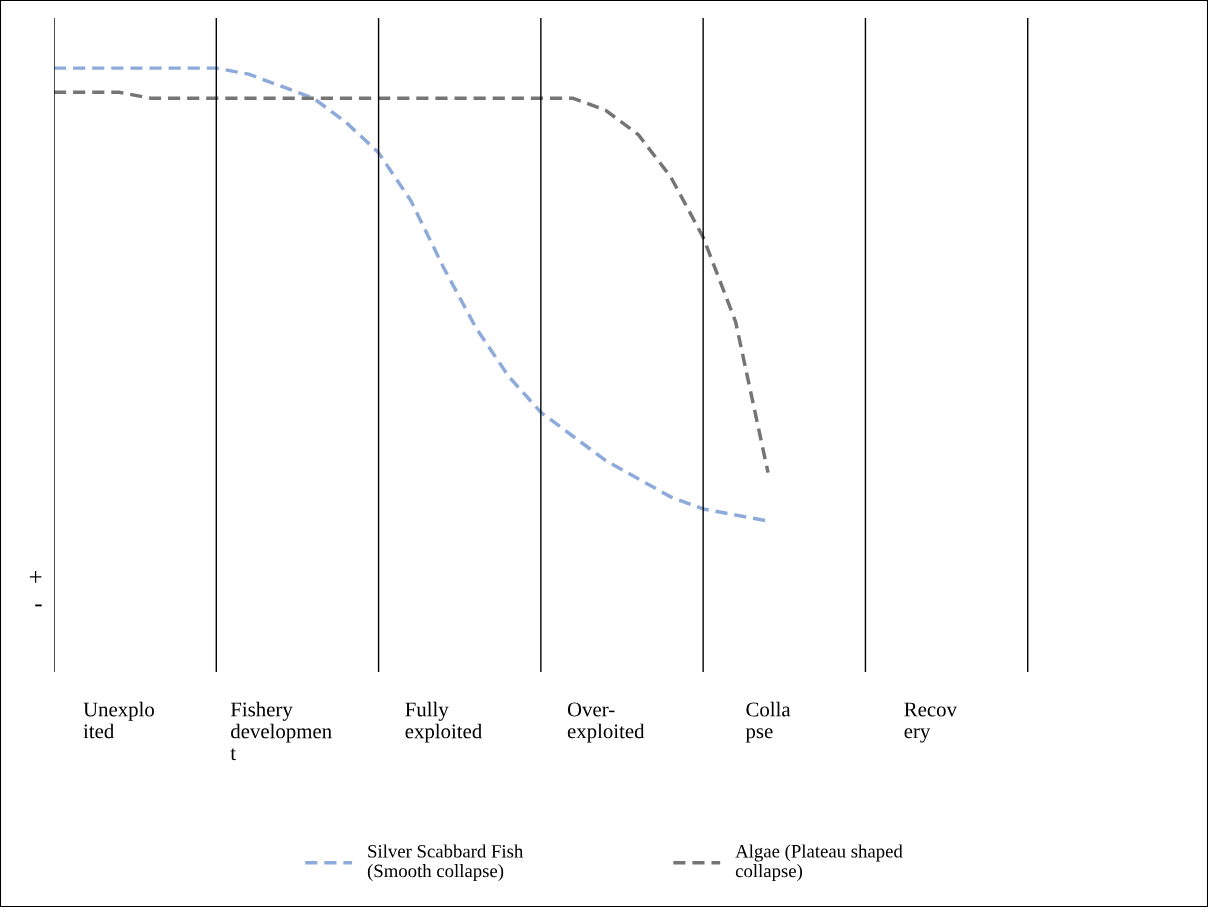  I want to click on legend-label: Algae (Plateau shaped collapse), so click(819, 863).